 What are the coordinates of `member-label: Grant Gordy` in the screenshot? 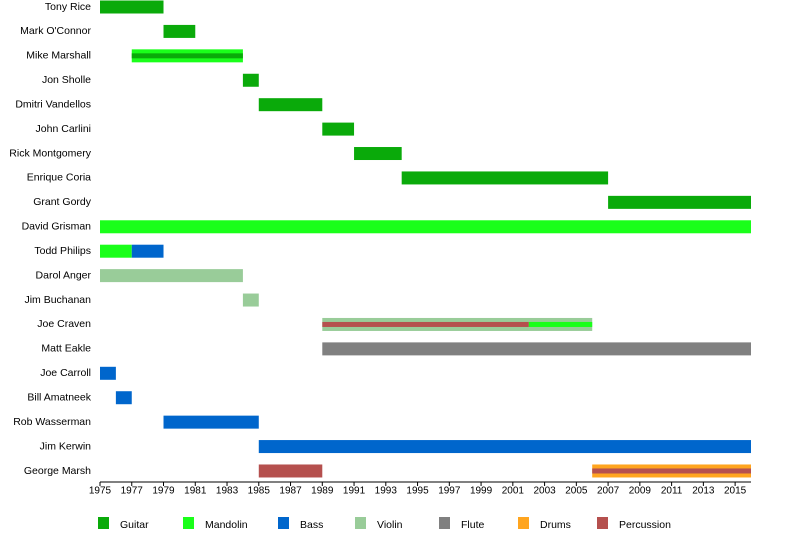 It's located at (62, 202).